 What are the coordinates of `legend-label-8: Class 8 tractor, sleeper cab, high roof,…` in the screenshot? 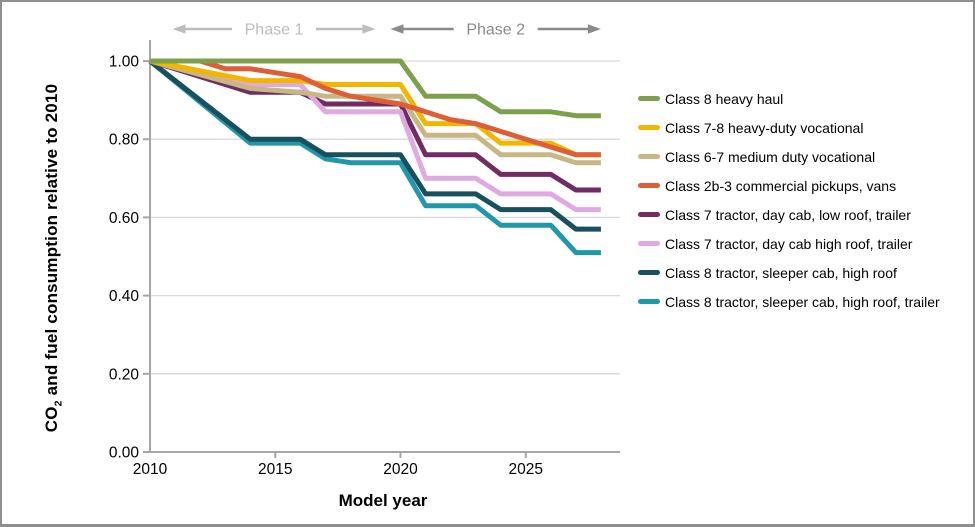 It's located at (802, 301).